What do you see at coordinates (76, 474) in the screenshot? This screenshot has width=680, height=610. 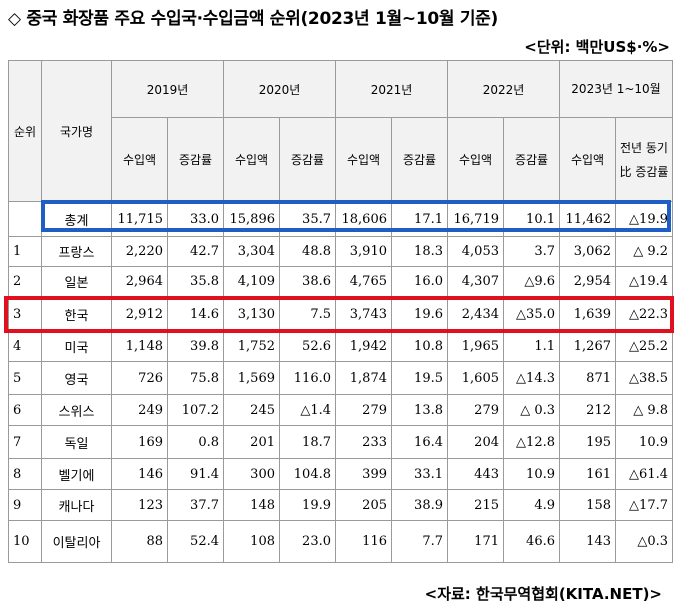 I see `country-cell: 벨기에` at bounding box center [76, 474].